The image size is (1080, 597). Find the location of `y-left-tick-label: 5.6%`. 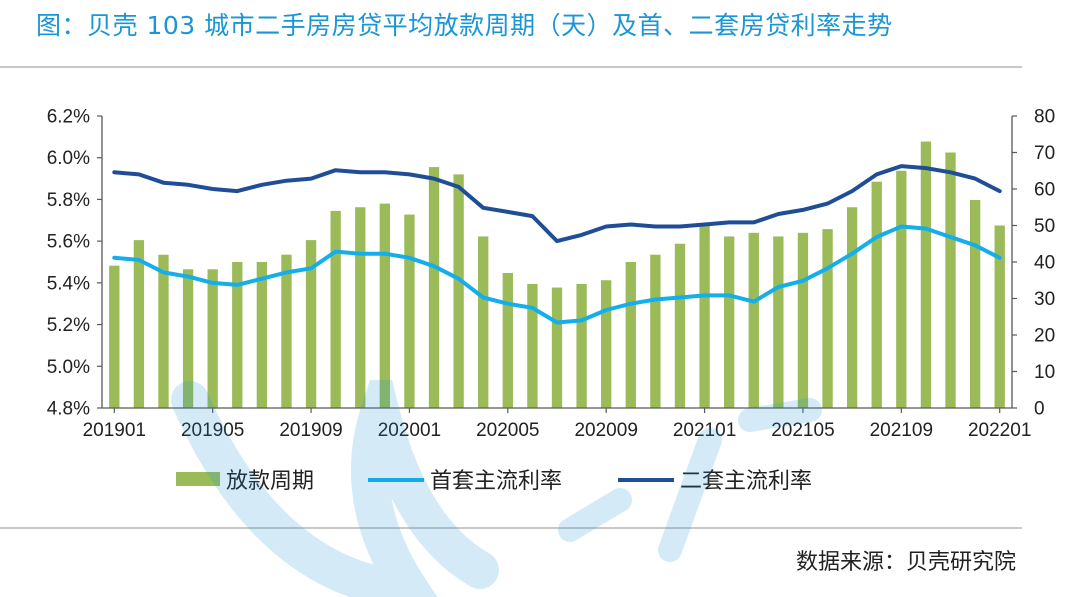

y-left-tick-label: 5.6% is located at coordinates (68, 242).